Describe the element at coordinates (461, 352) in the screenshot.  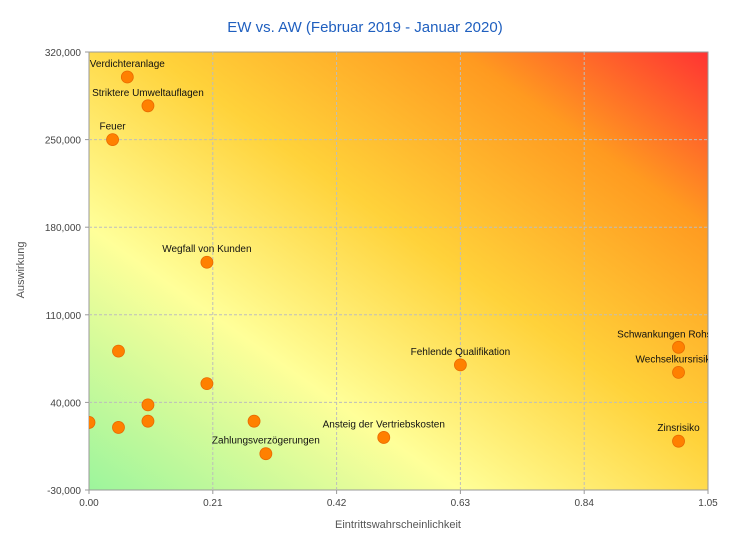
I see `point-label: Fehlende Qualifikation` at that location.